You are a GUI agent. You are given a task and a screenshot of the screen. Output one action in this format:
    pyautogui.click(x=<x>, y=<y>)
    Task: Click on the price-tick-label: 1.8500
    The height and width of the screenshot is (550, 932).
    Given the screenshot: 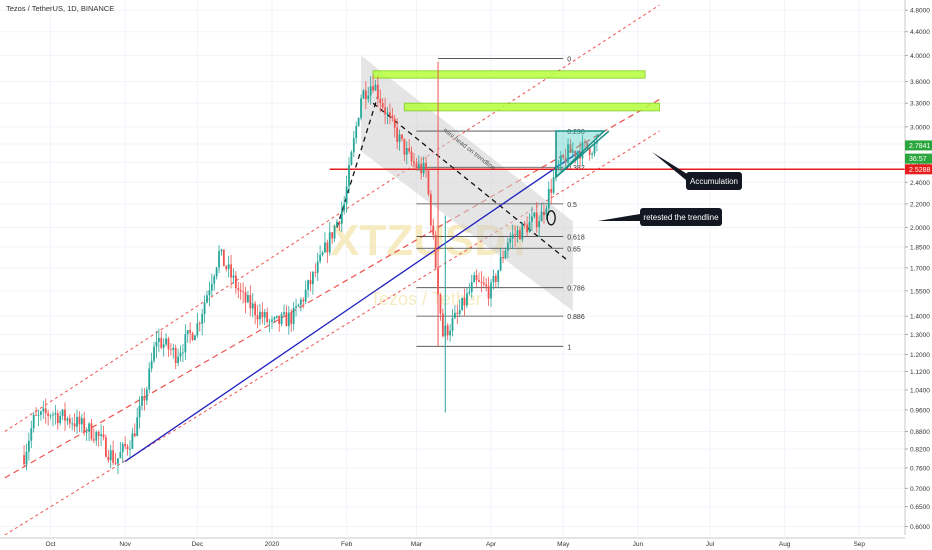 What is the action you would take?
    pyautogui.click(x=920, y=247)
    